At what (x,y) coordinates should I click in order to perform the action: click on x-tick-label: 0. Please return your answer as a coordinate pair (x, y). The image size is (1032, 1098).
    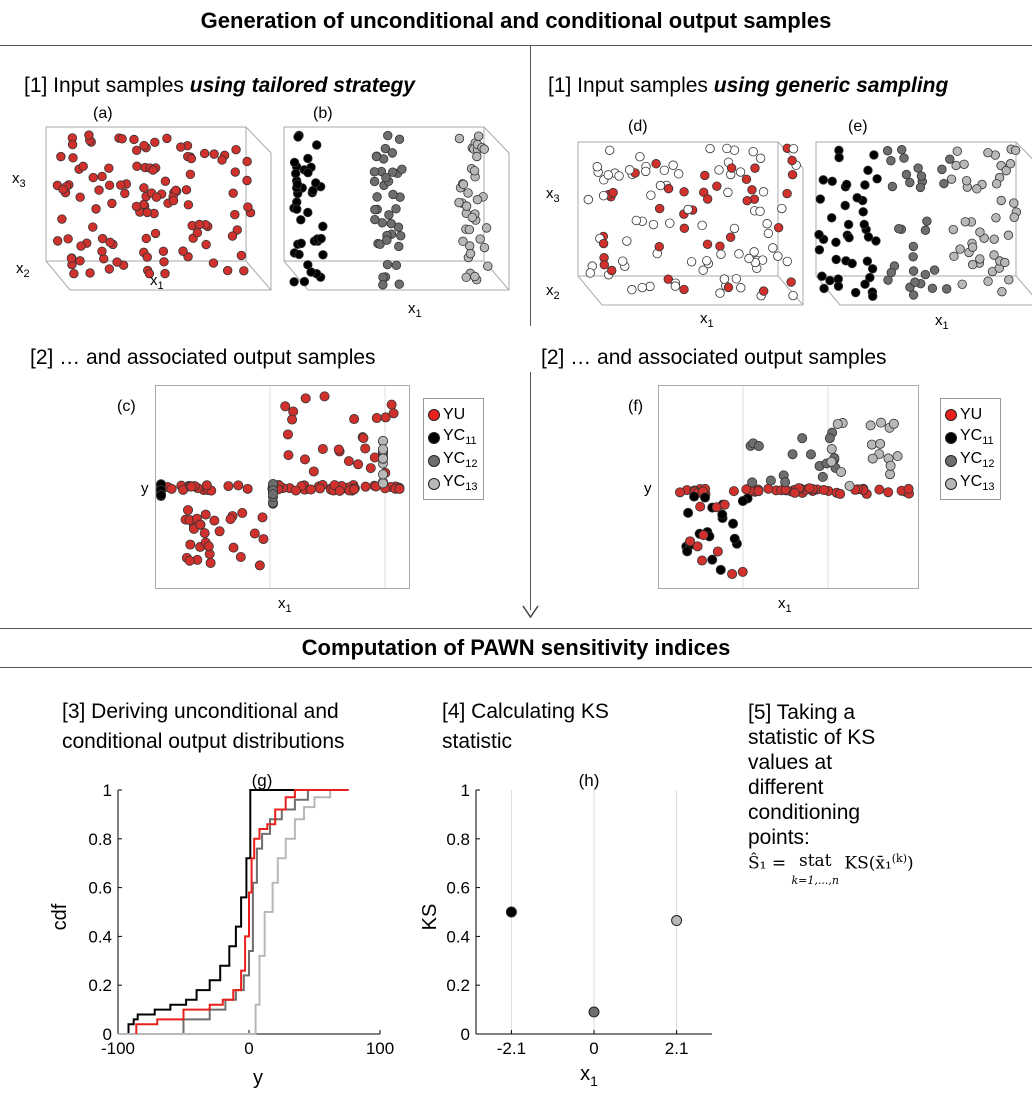
    Looking at the image, I should click on (593, 1048).